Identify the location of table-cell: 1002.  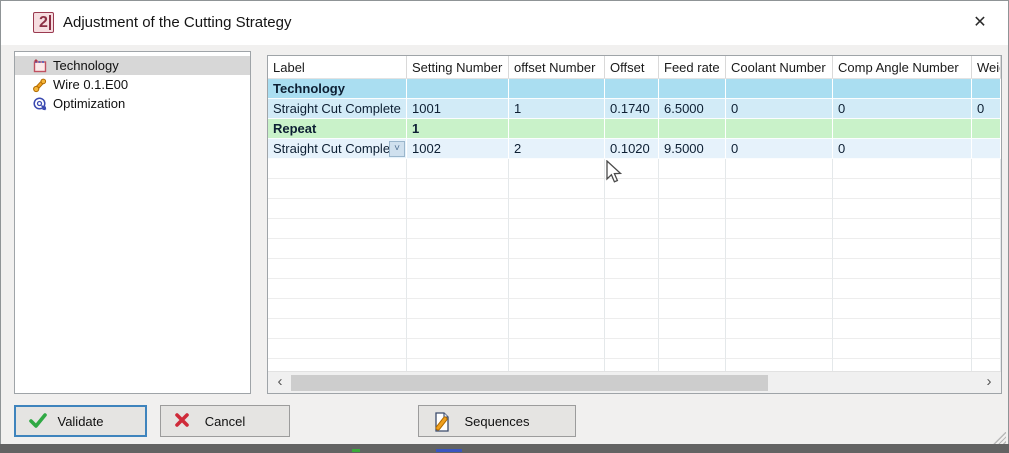
(458, 149).